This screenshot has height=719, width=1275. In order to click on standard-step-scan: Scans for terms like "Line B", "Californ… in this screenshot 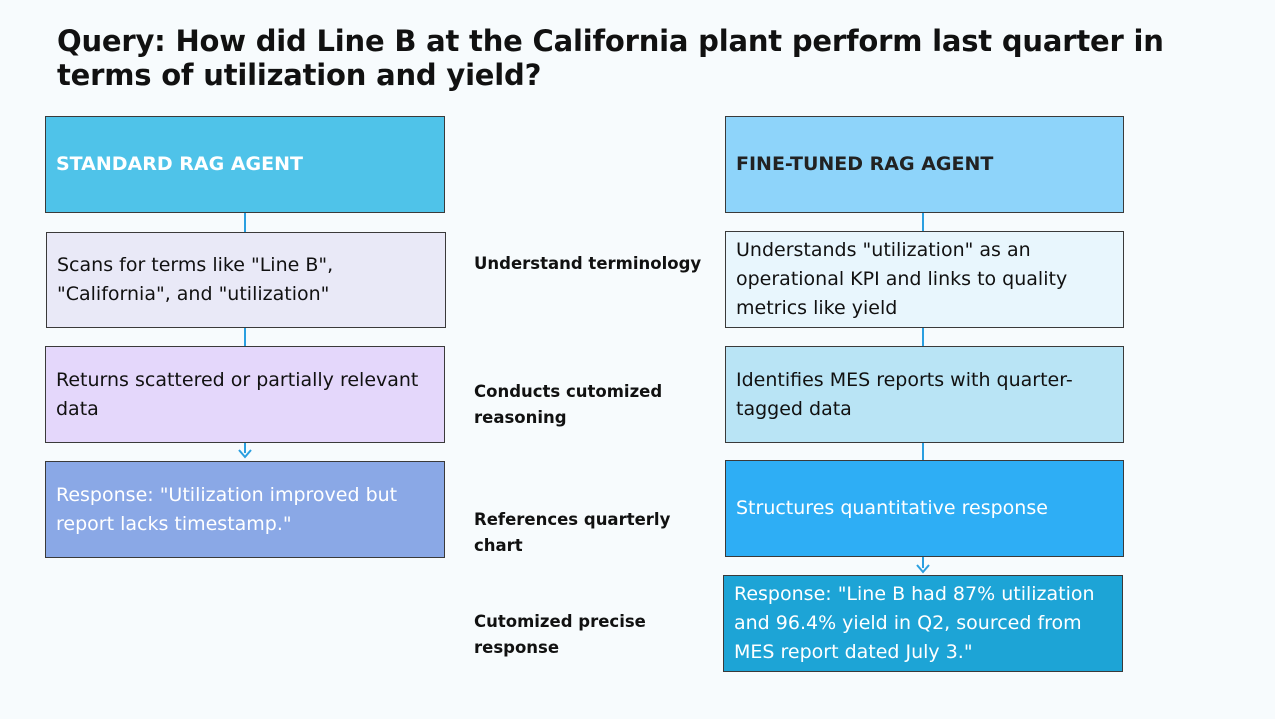, I will do `click(246, 280)`.